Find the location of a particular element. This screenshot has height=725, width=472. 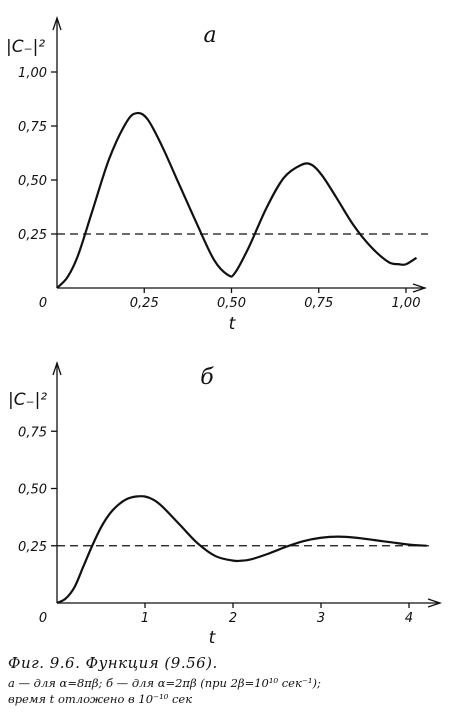

y-tick-label: 1,00 is located at coordinates (32, 73).